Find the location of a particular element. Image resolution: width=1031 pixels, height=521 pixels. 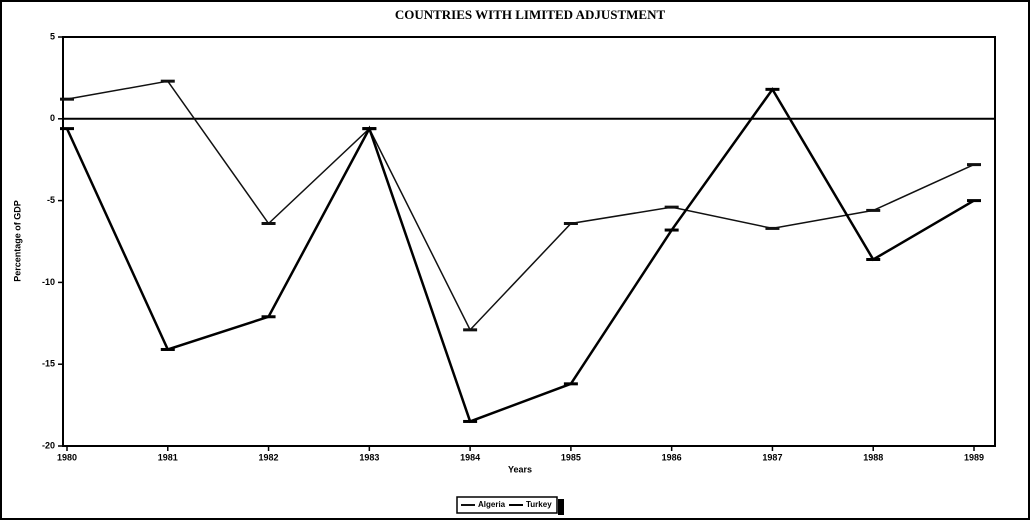

chart-title: COUNTRIES WITH LIMITED ADJUSTMENT is located at coordinates (530, 14).